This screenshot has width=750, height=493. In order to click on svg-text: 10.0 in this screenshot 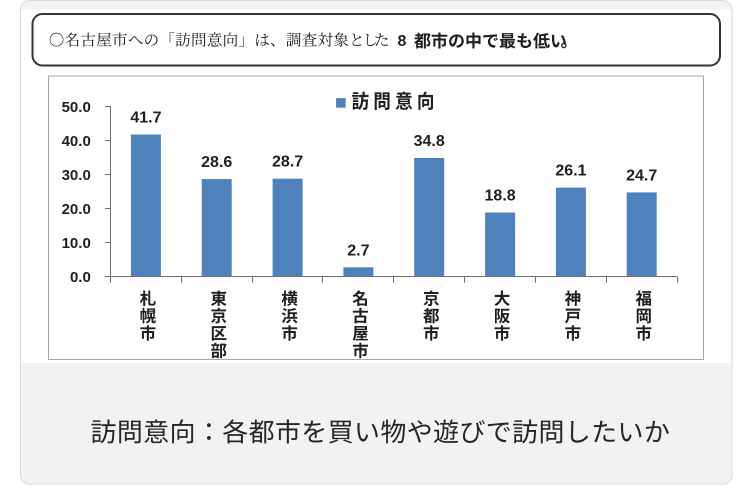, I will do `click(76, 243)`.